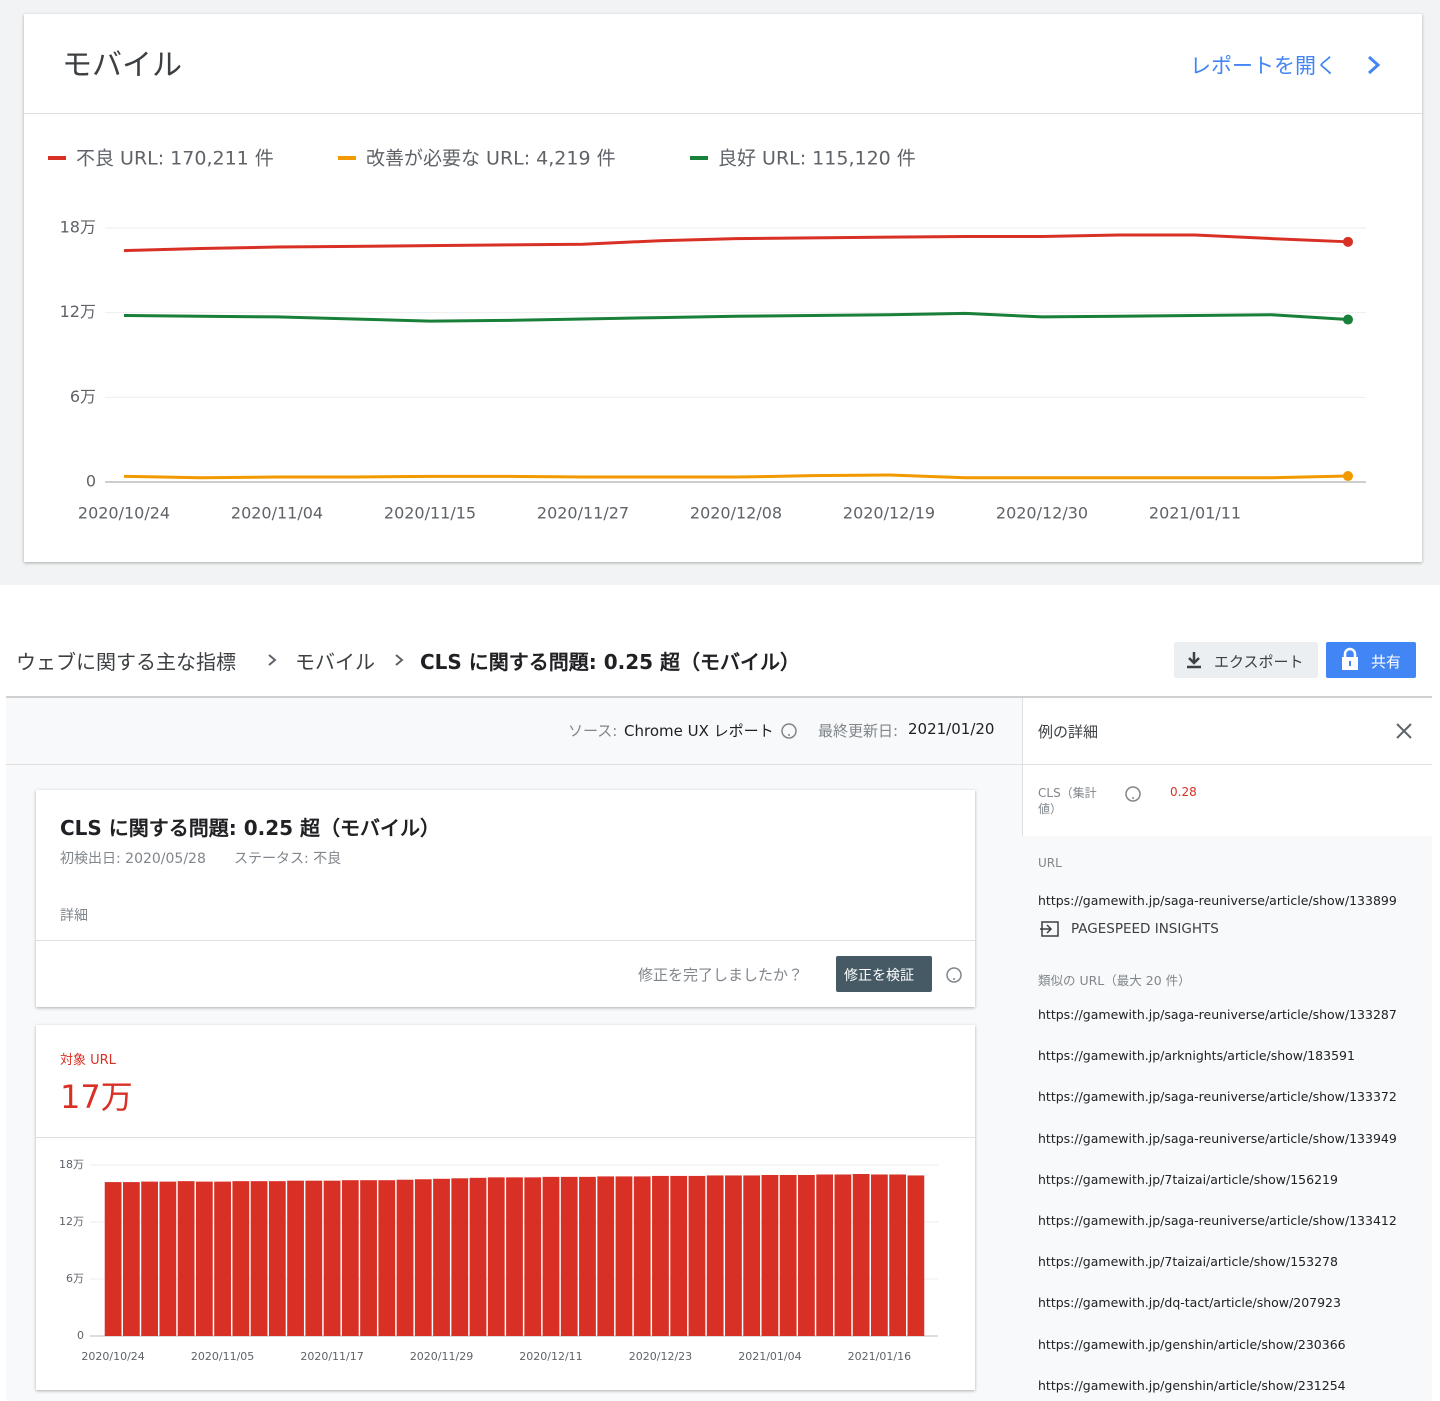 The width and height of the screenshot is (1440, 1401). What do you see at coordinates (441, 1356) in the screenshot?
I see `x-tick-label: 2020/11/29` at bounding box center [441, 1356].